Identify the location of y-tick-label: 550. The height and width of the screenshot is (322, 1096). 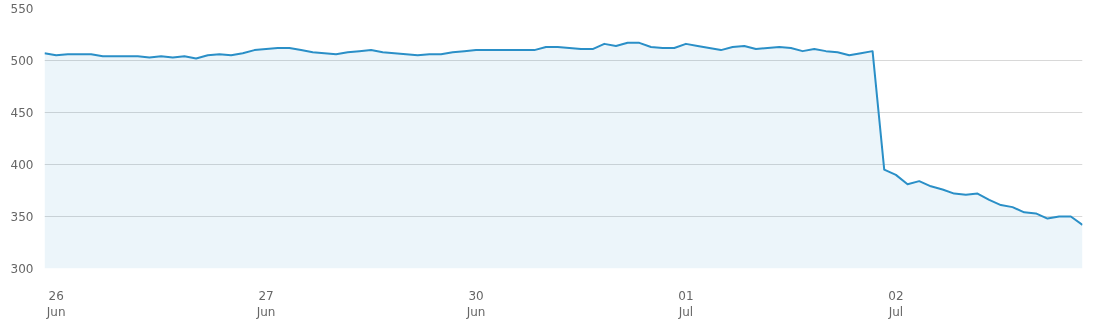
(22, 9).